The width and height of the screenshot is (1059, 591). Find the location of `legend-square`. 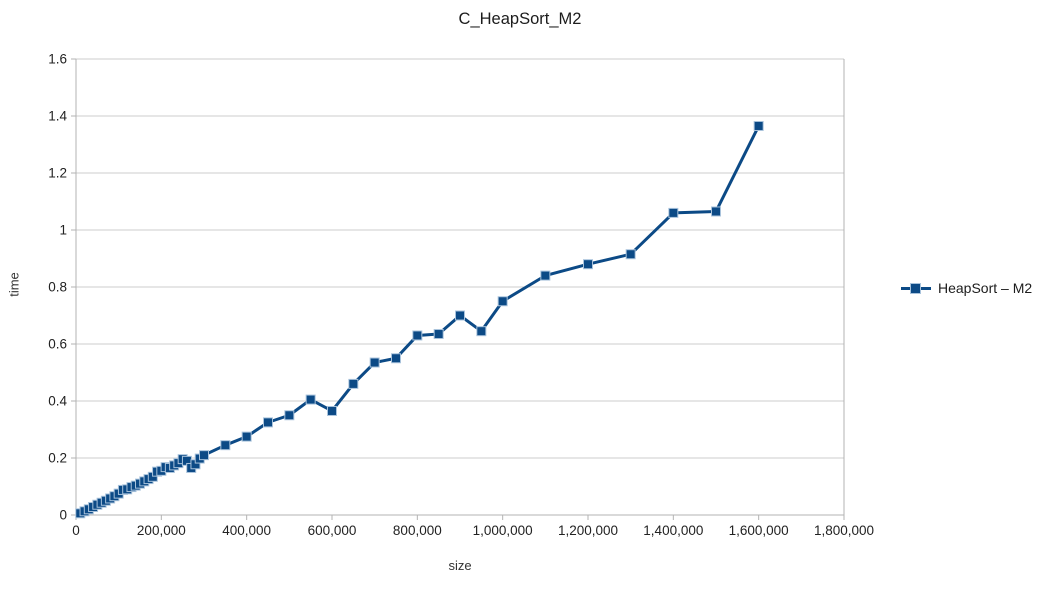

legend-square is located at coordinates (915, 288).